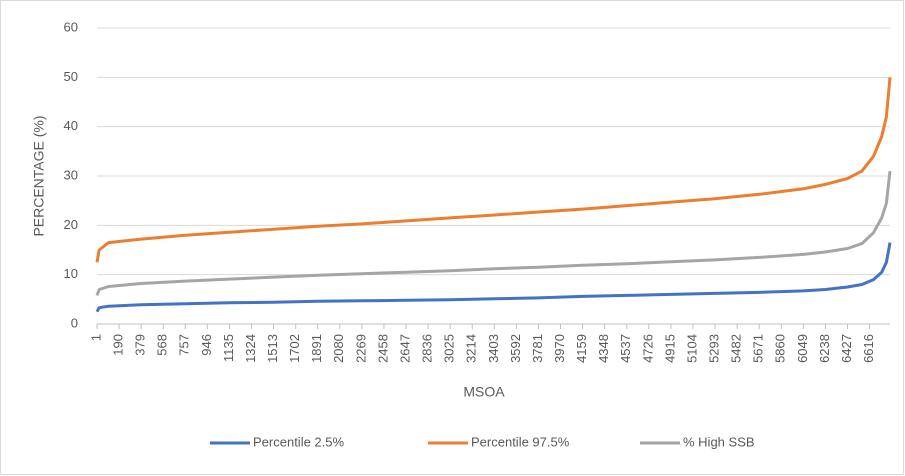  Describe the element at coordinates (140, 345) in the screenshot. I see `x-tick-label: 379` at that location.